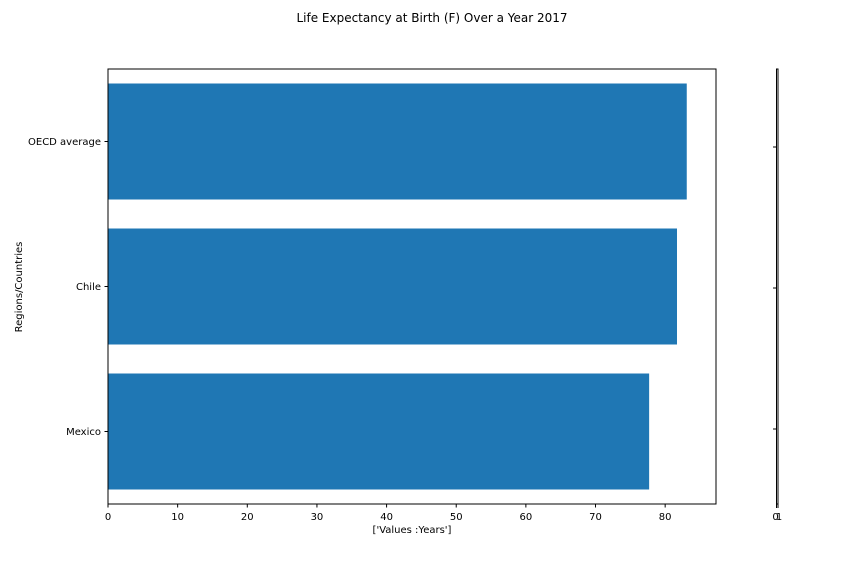 This screenshot has height=576, width=864. I want to click on y-tick-label: Mexico, so click(83, 432).